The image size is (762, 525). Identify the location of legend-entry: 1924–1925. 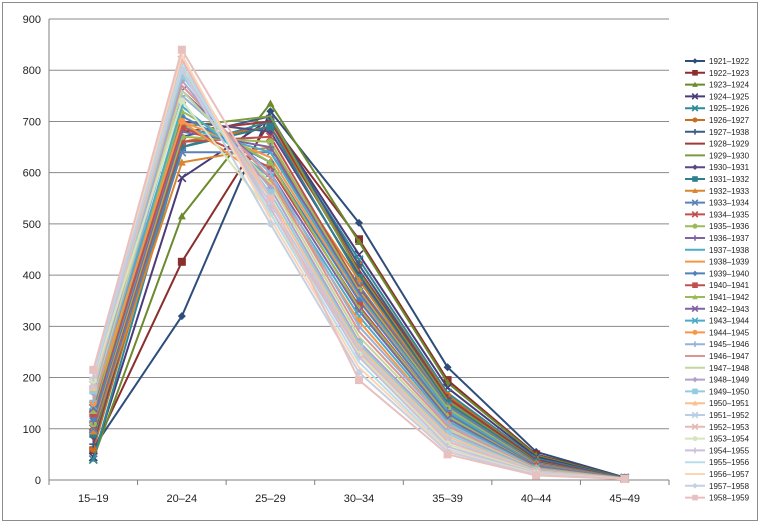
(717, 96).